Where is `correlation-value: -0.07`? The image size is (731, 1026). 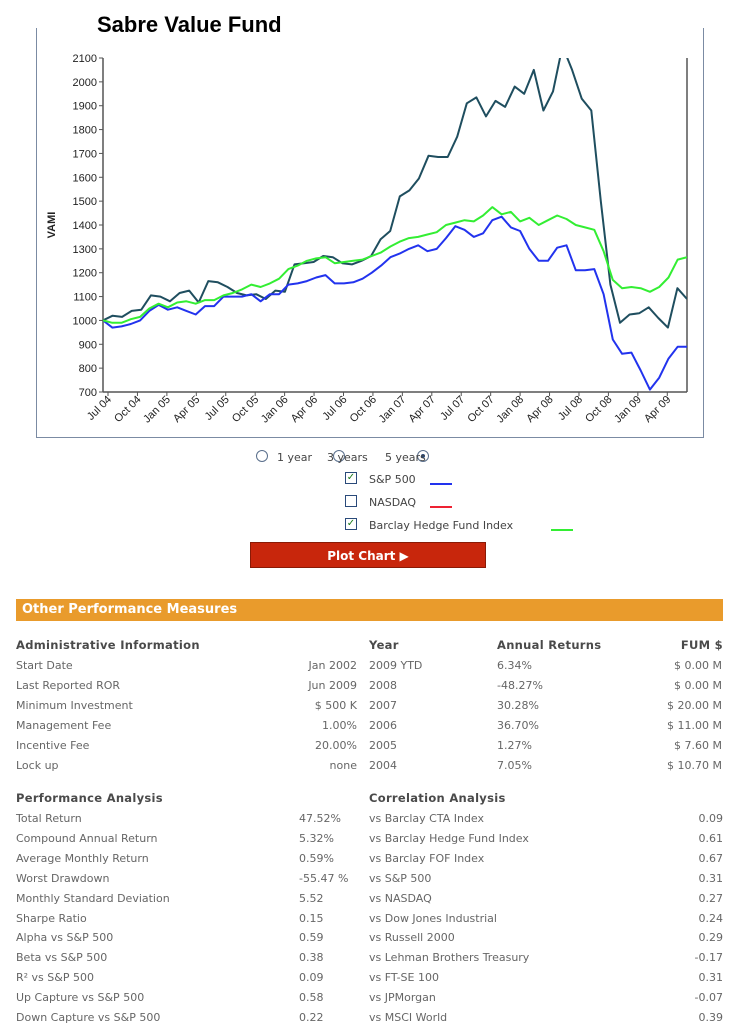 correlation-value: -0.07 is located at coordinates (708, 998).